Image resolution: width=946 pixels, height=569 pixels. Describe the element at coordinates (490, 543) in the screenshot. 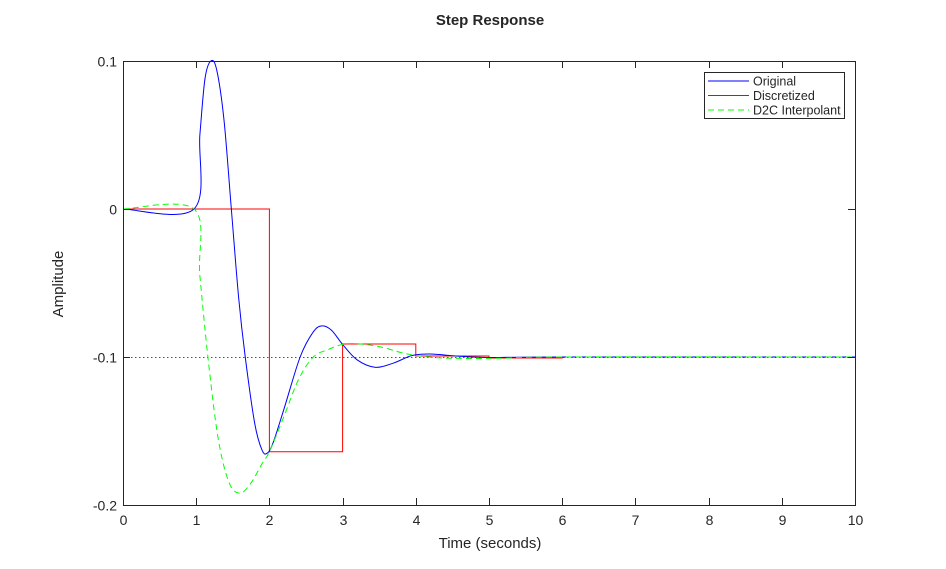

I see `x-axis-label: Time (seconds)` at that location.